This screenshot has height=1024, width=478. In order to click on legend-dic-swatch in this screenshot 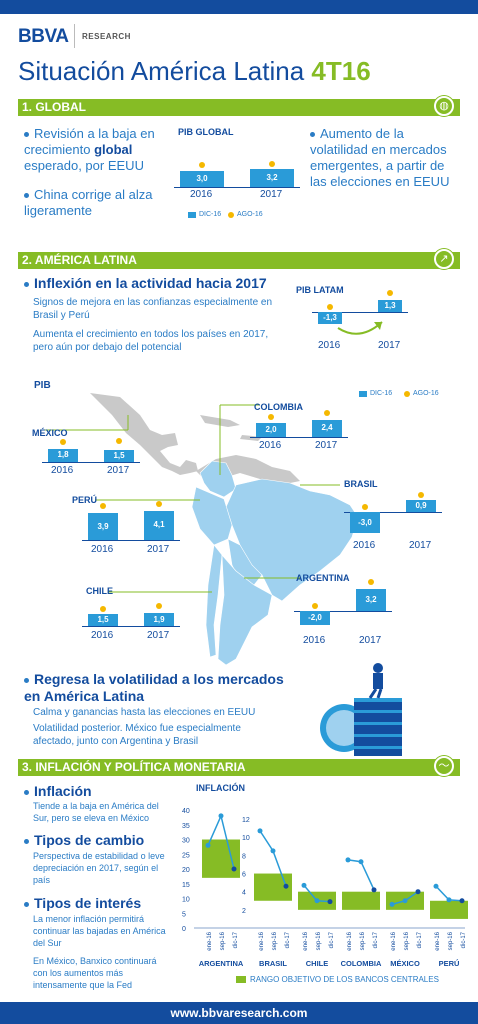, I will do `click(192, 215)`.